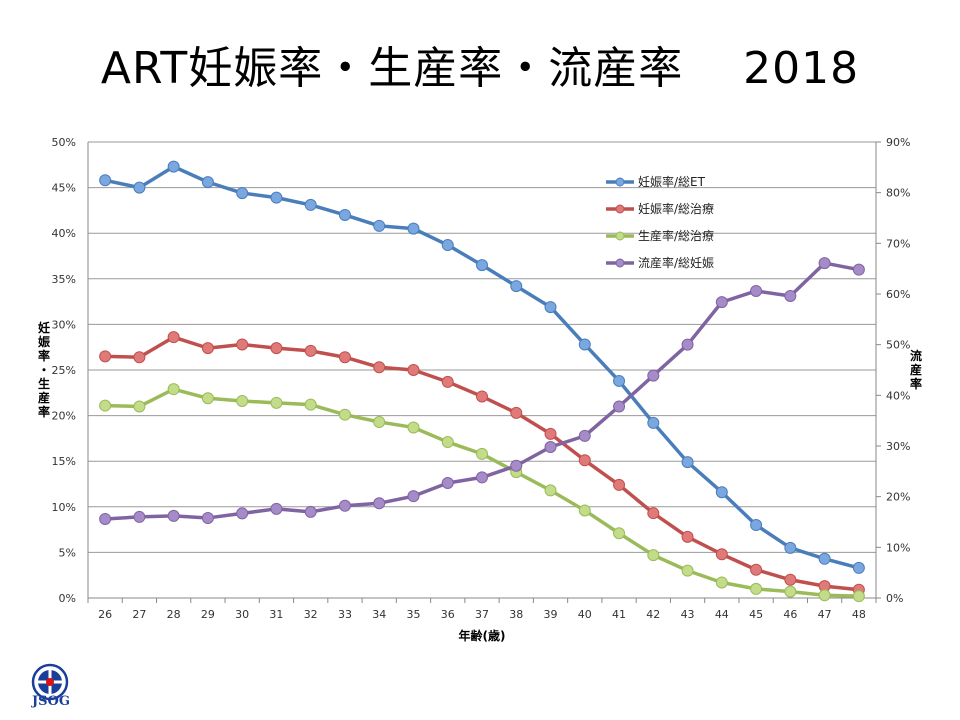 Image resolution: width=960 pixels, height=720 pixels. Describe the element at coordinates (480, 68) in the screenshot. I see `slide-title: ART妊娠率・生産率・流産率 2018` at that location.